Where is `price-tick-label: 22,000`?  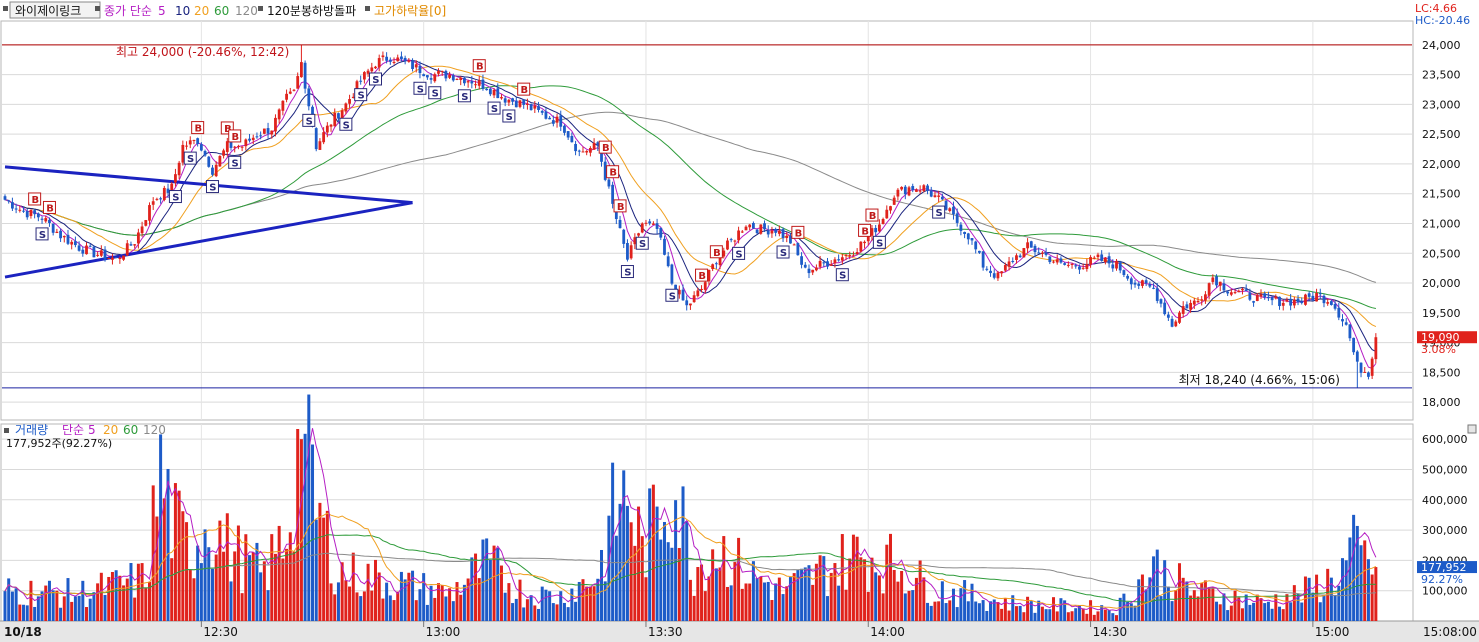
price-tick-label: 22,000 is located at coordinates (1441, 164).